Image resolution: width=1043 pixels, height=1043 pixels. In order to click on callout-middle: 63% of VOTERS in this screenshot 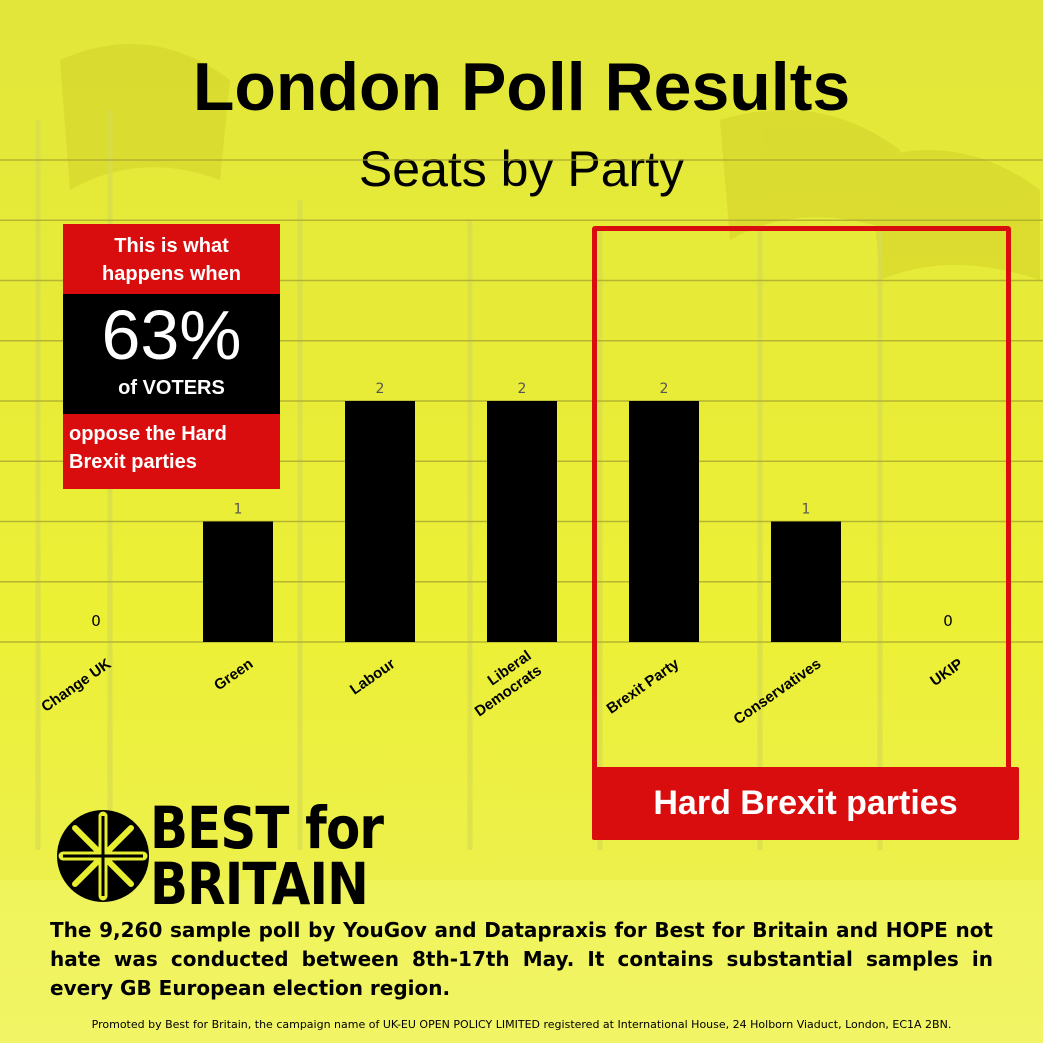, I will do `click(171, 354)`.